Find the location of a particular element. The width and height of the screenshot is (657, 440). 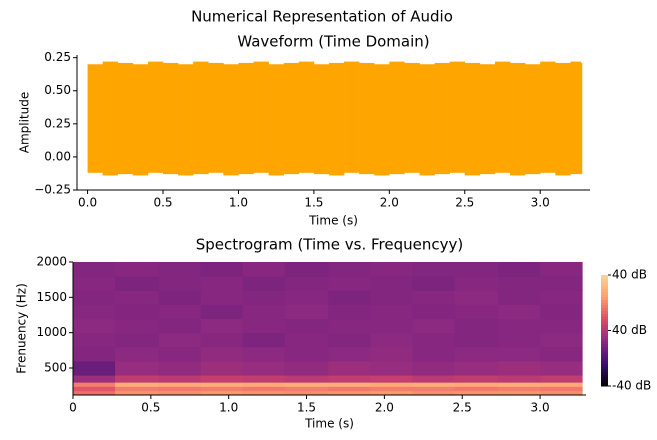

y-tick-label: 0.50 is located at coordinates (57, 90).